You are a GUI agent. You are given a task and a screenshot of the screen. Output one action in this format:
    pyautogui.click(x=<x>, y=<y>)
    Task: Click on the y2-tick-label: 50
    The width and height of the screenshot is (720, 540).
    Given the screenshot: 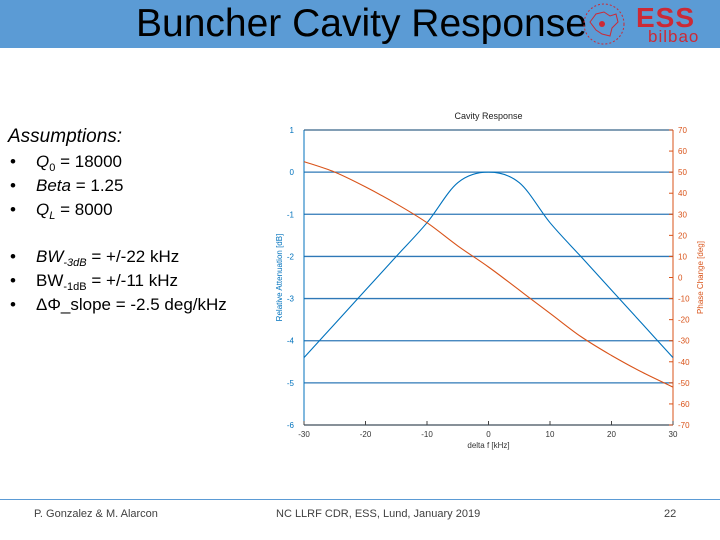 What is the action you would take?
    pyautogui.click(x=682, y=172)
    